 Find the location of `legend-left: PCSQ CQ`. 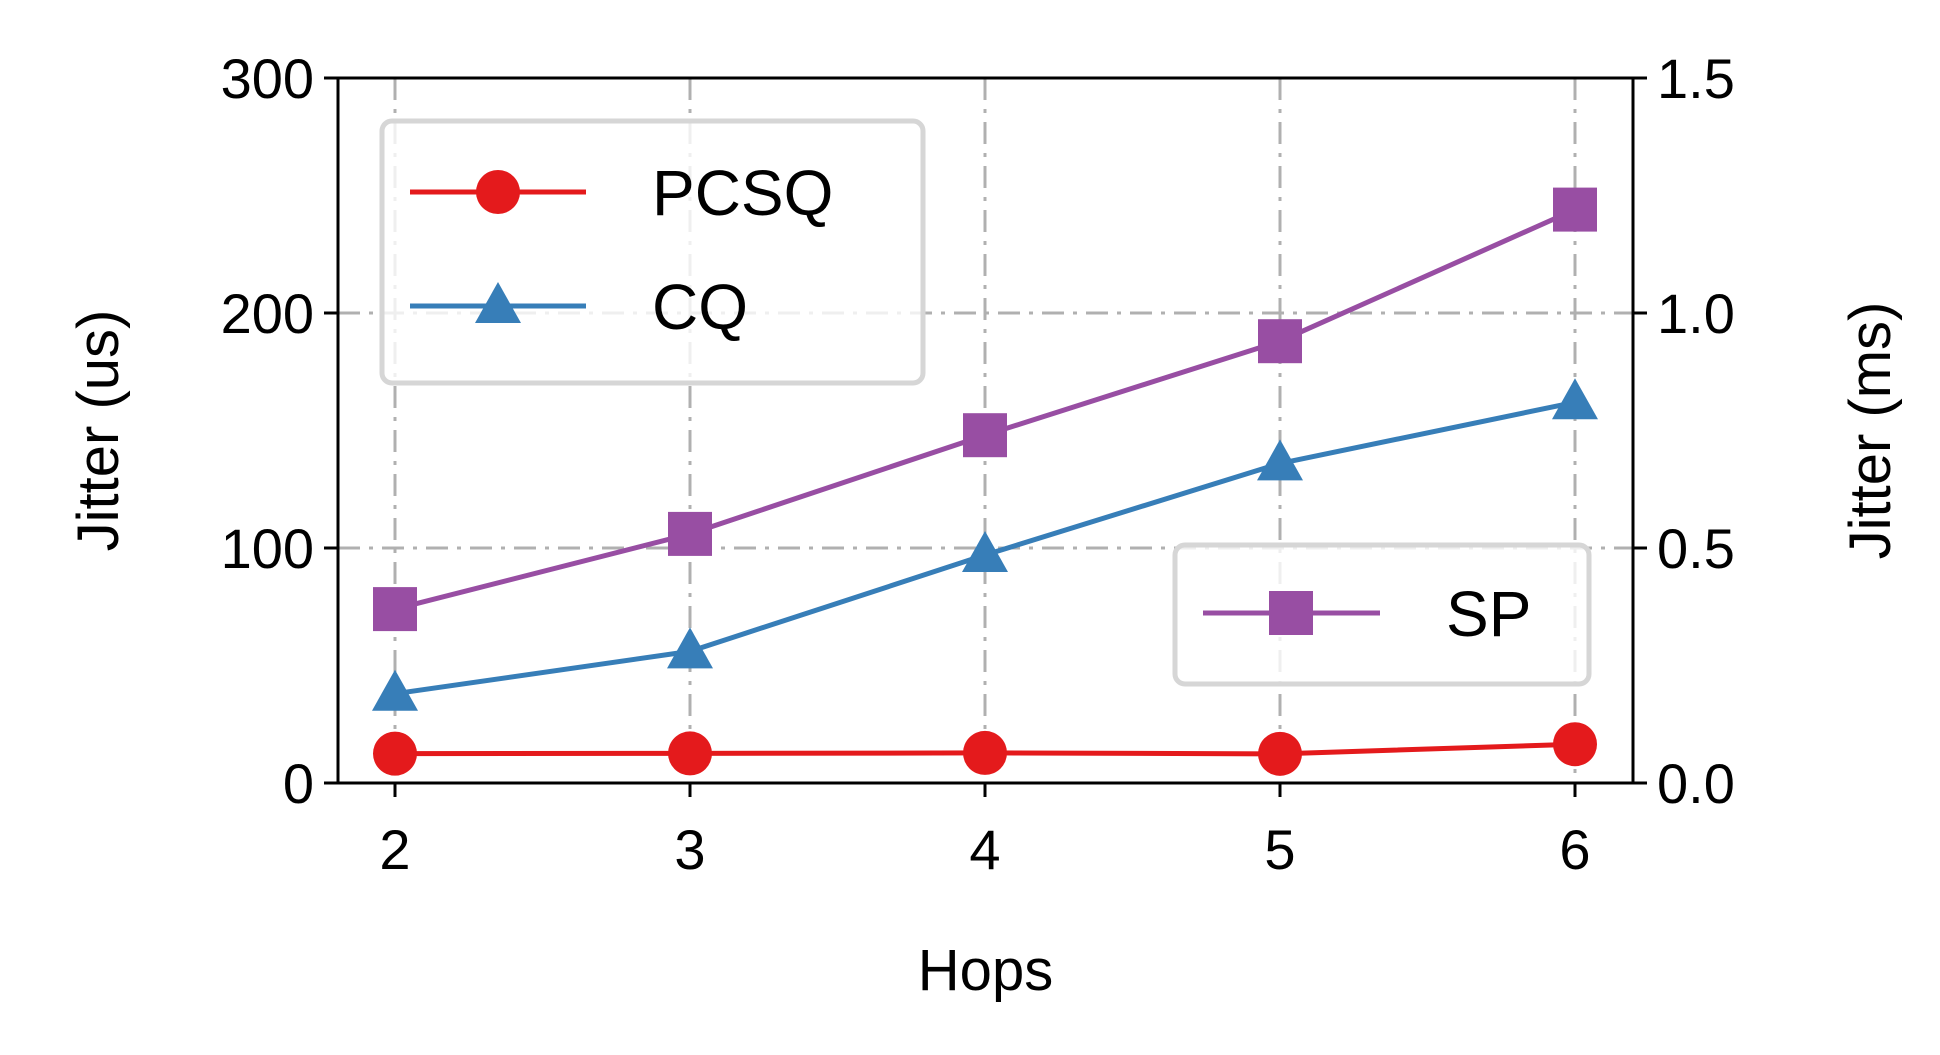

legend-left: PCSQ CQ is located at coordinates (652, 252).